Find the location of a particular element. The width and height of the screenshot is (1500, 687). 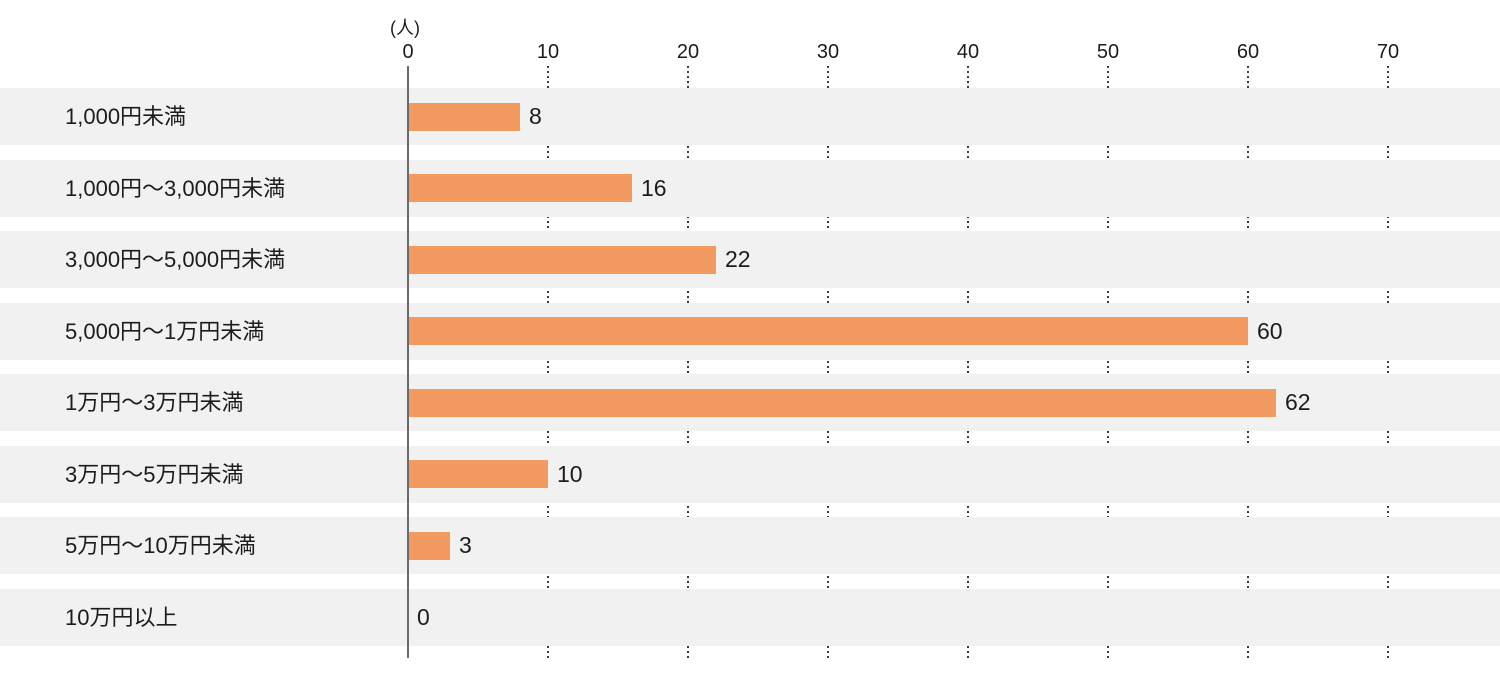

x-tick-label: 10 is located at coordinates (548, 52).